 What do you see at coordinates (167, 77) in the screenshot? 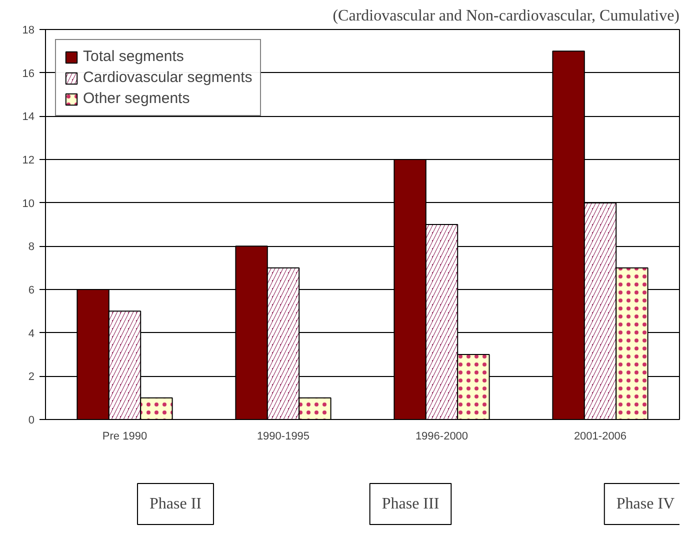
I see `legend-label: Cardiovascular segments` at bounding box center [167, 77].